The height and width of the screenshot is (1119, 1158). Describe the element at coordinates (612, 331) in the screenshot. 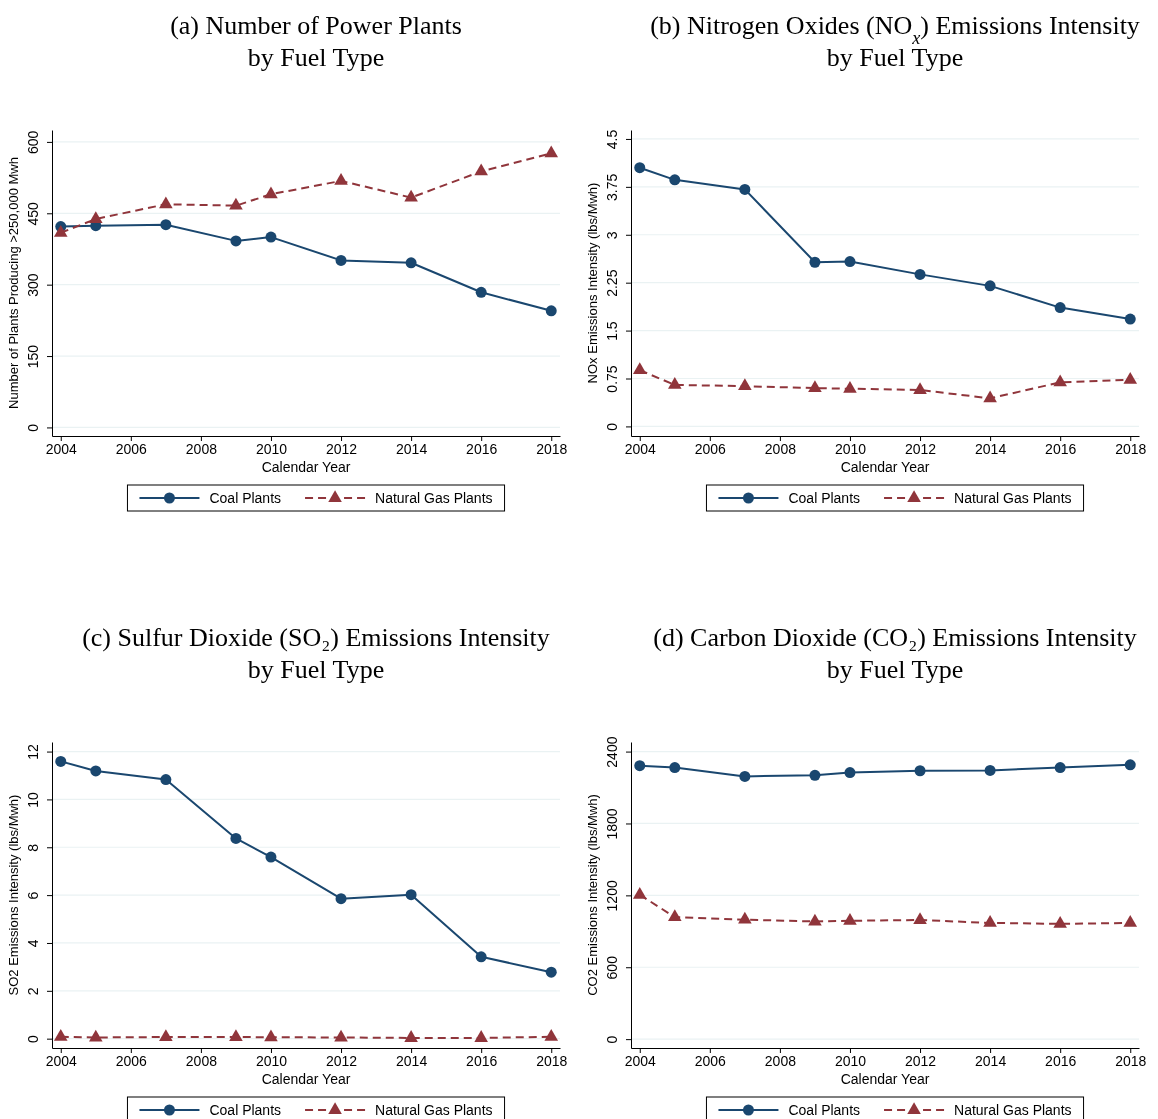

I see `y-tick-label: 1.5` at that location.